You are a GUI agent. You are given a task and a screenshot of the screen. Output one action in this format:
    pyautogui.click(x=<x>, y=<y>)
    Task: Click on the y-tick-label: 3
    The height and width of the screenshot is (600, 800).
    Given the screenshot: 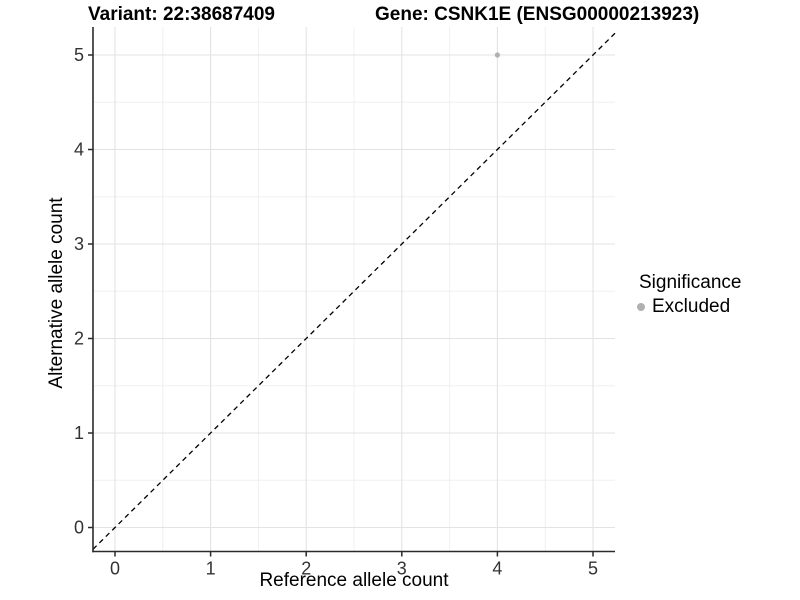 What is the action you would take?
    pyautogui.click(x=79, y=244)
    